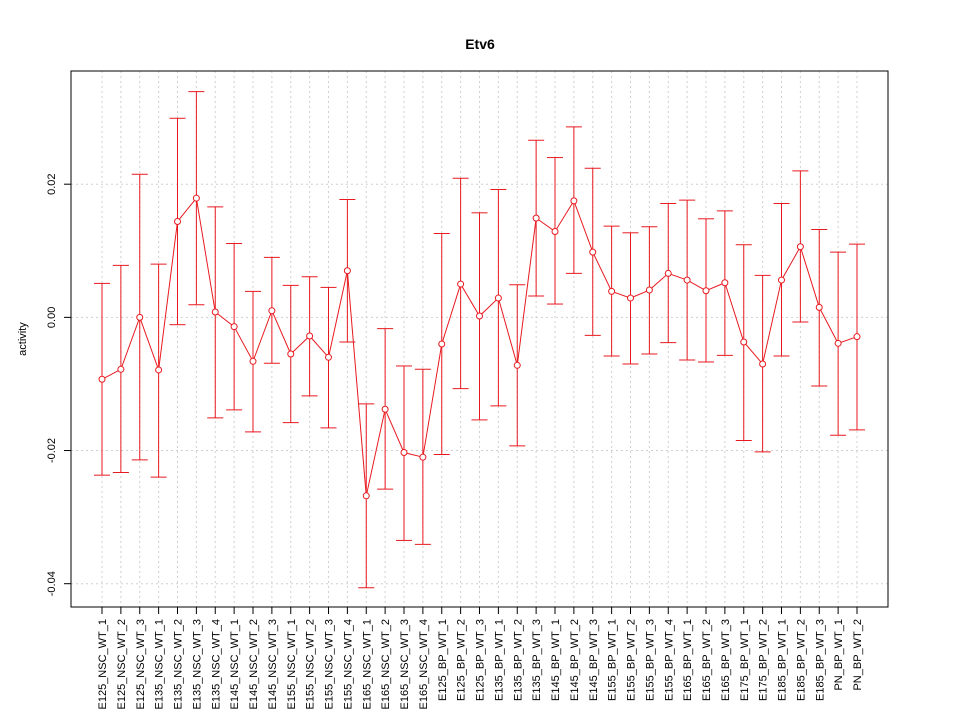  Describe the element at coordinates (330, 664) in the screenshot. I see `x-tick-label: E155_NSC_WT_3` at that location.